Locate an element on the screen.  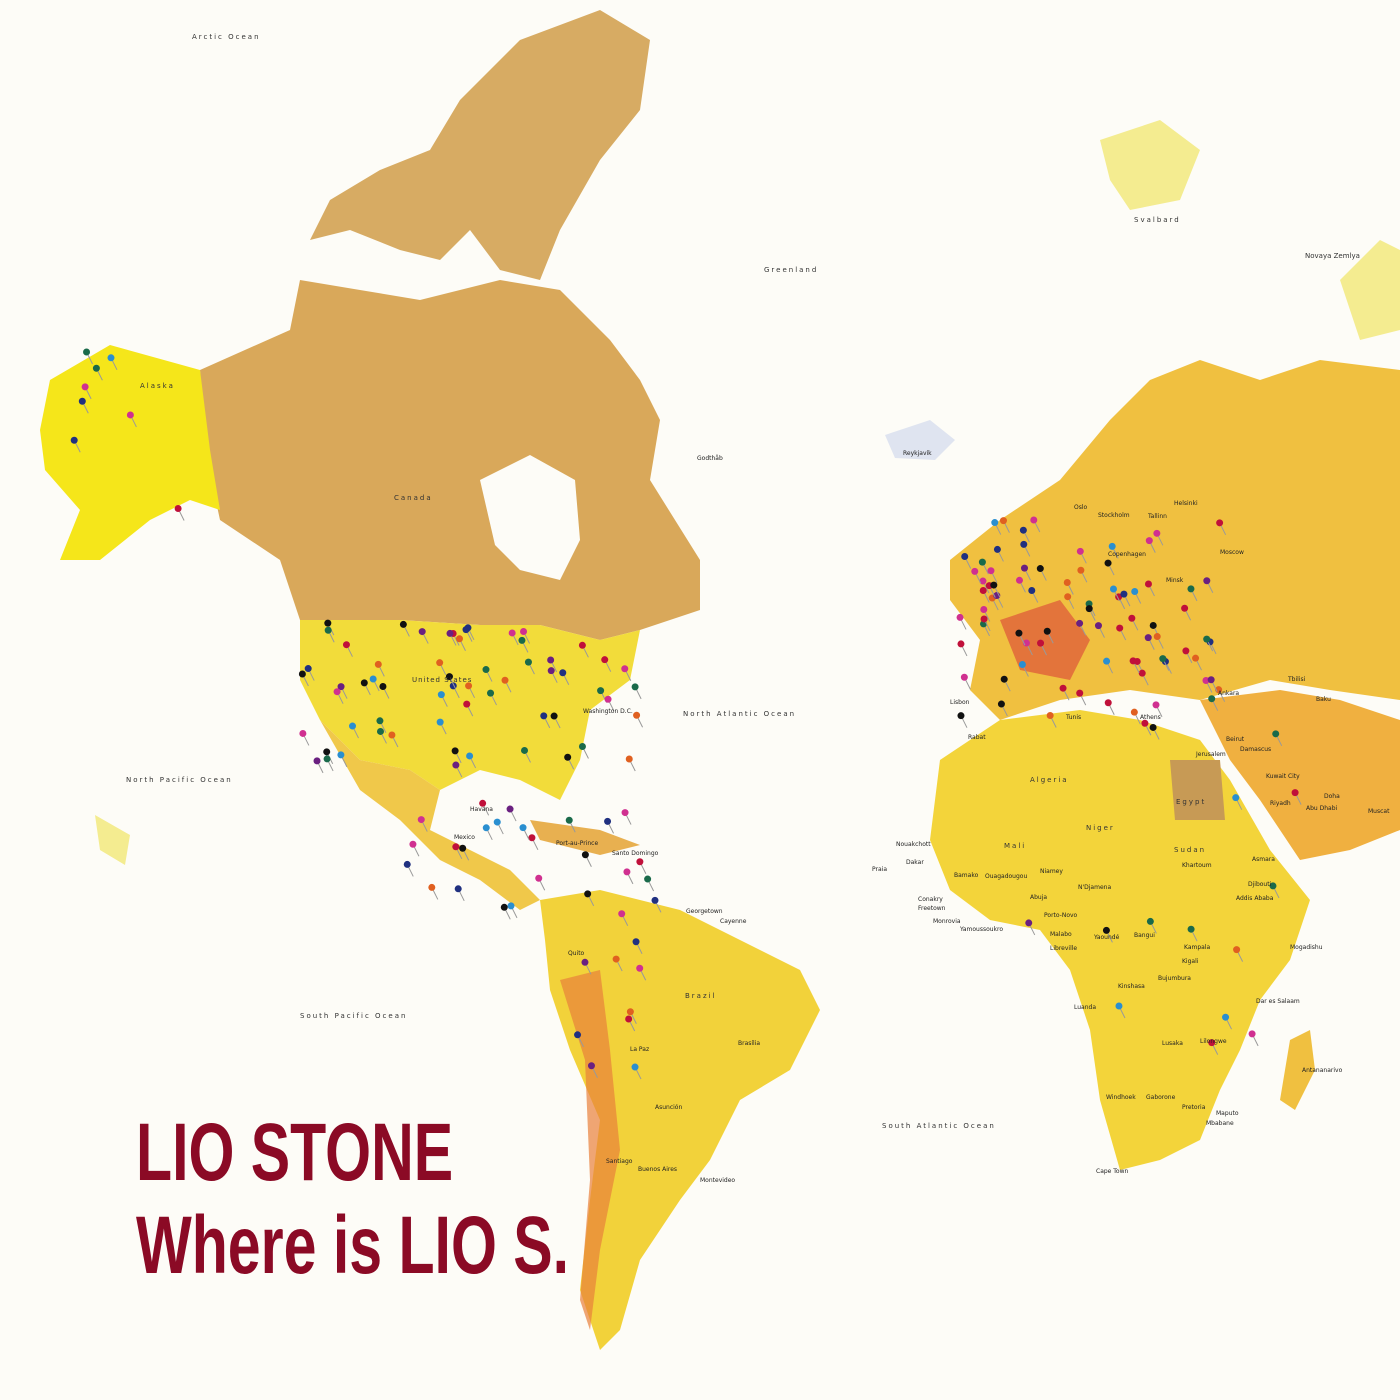
artist-name: LIO STONE is located at coordinates (295, 1152).